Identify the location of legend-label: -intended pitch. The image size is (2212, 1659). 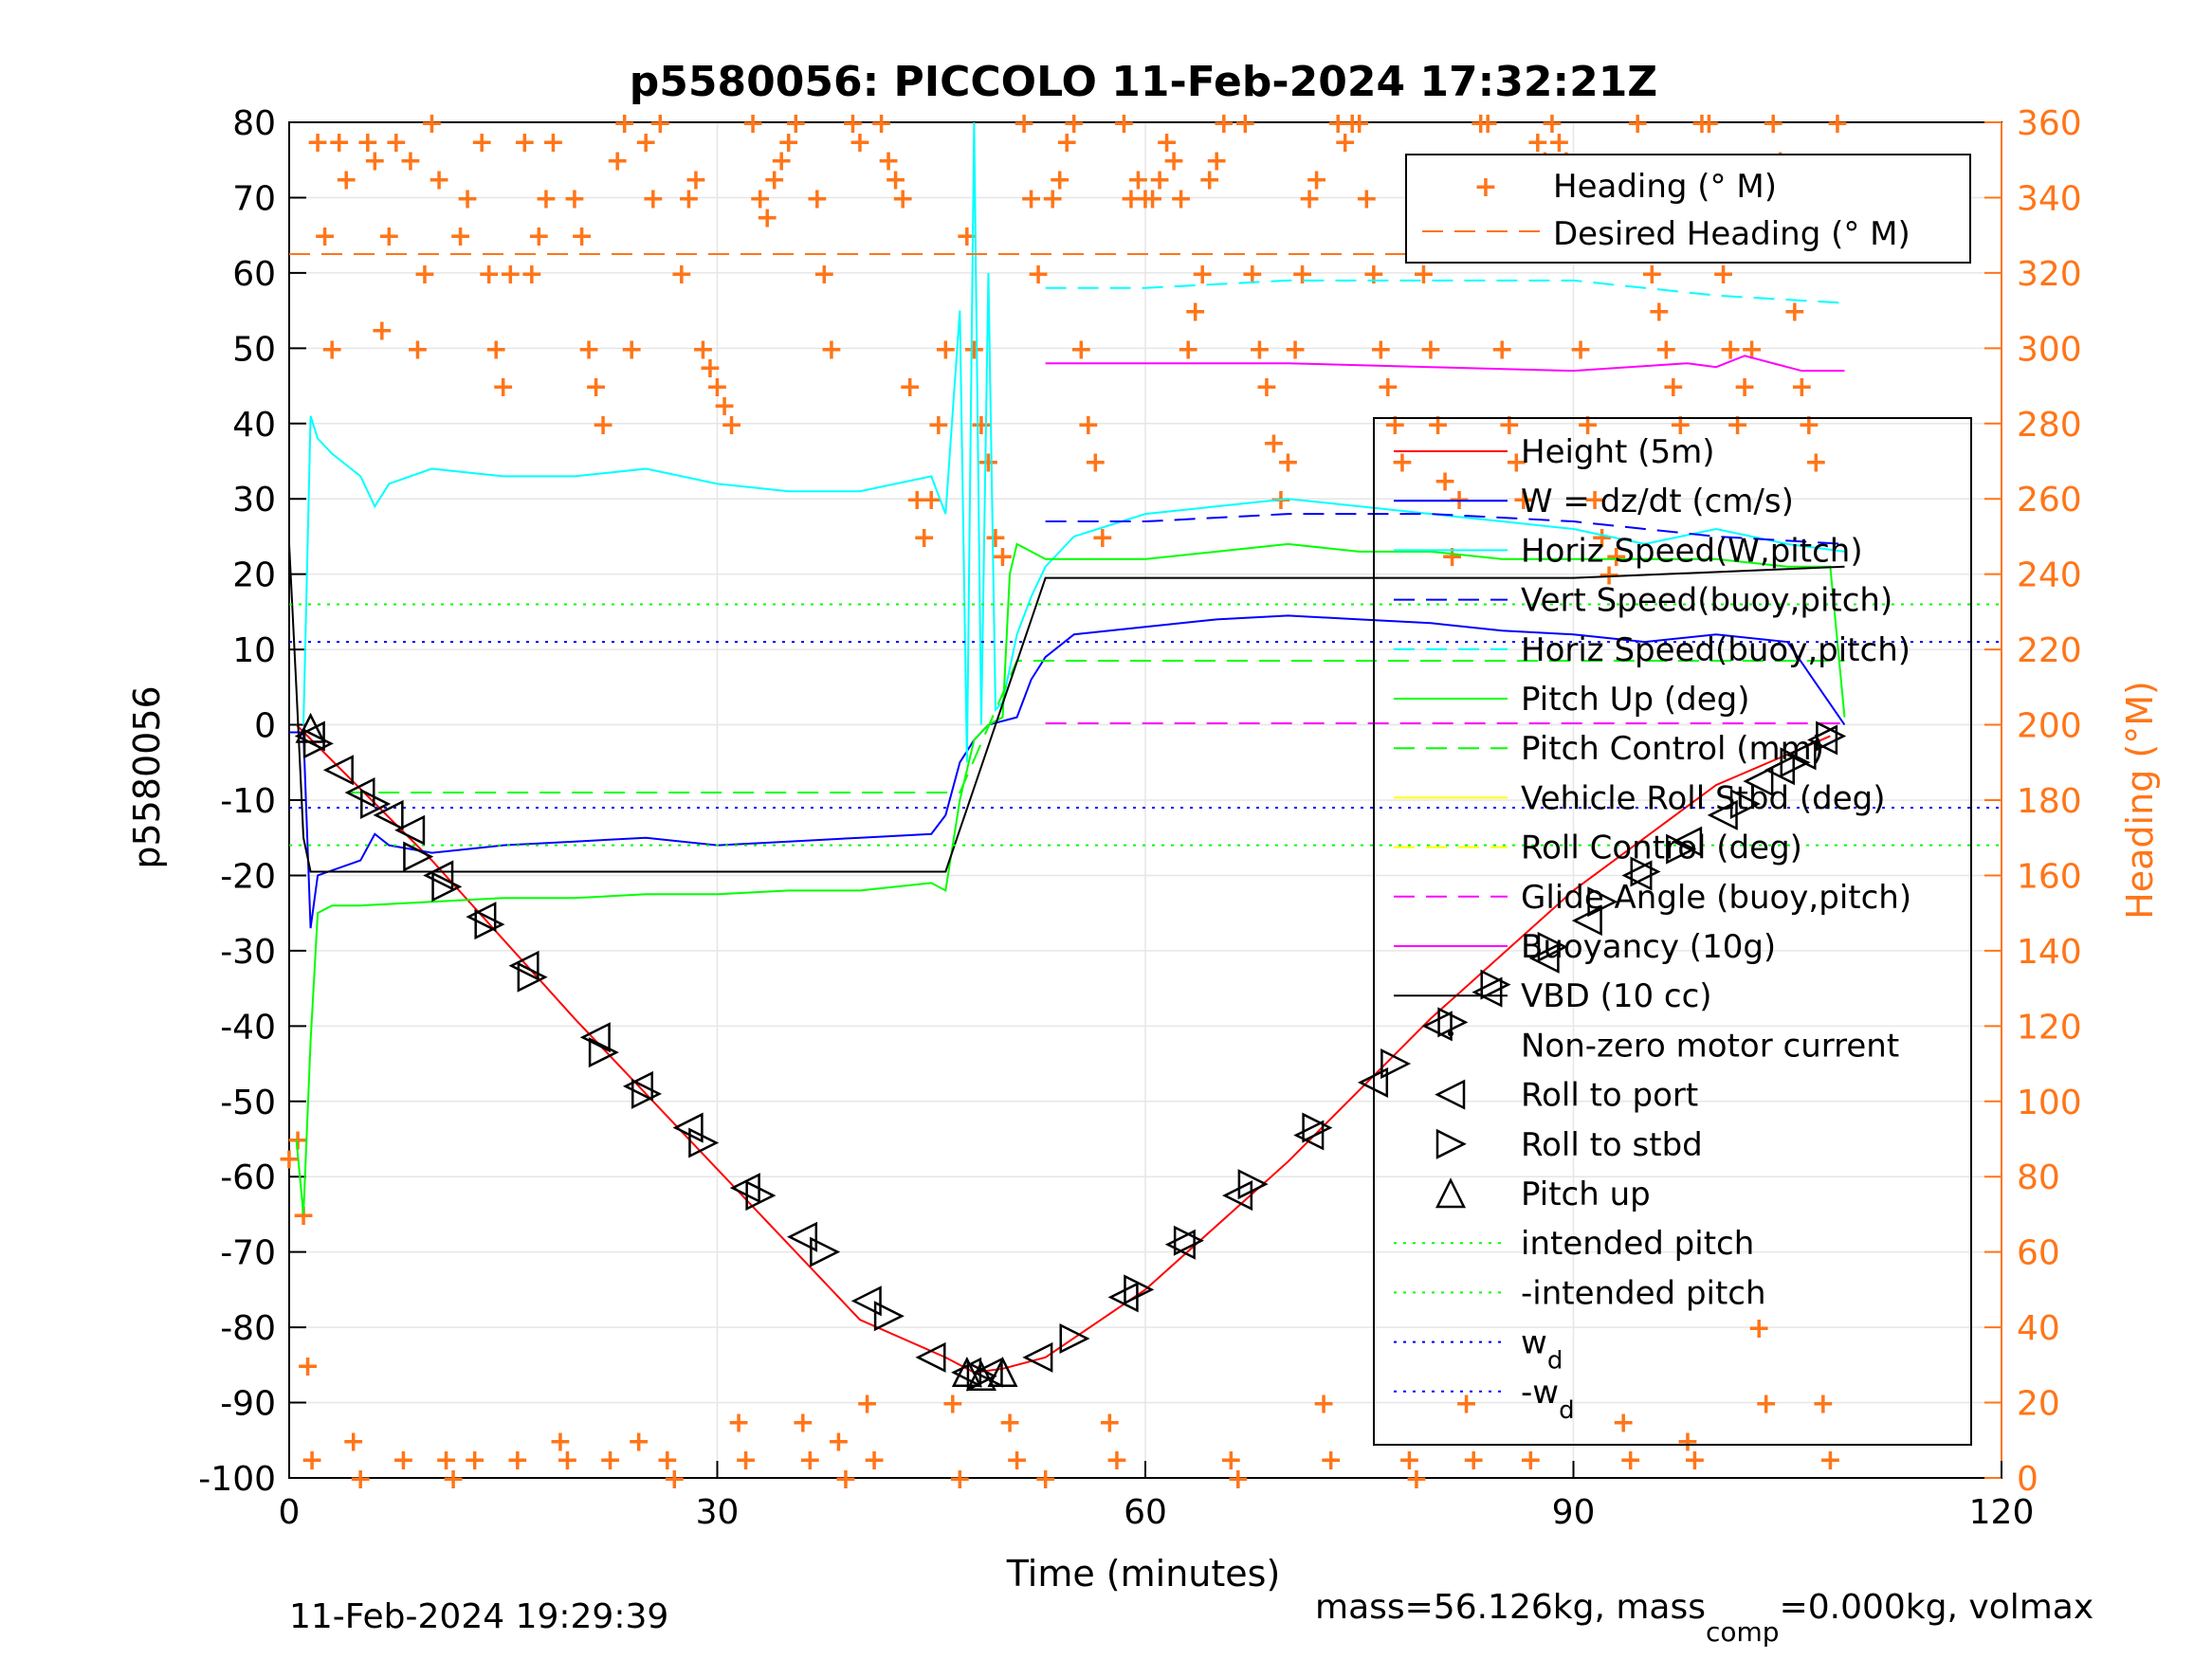
(1643, 1293).